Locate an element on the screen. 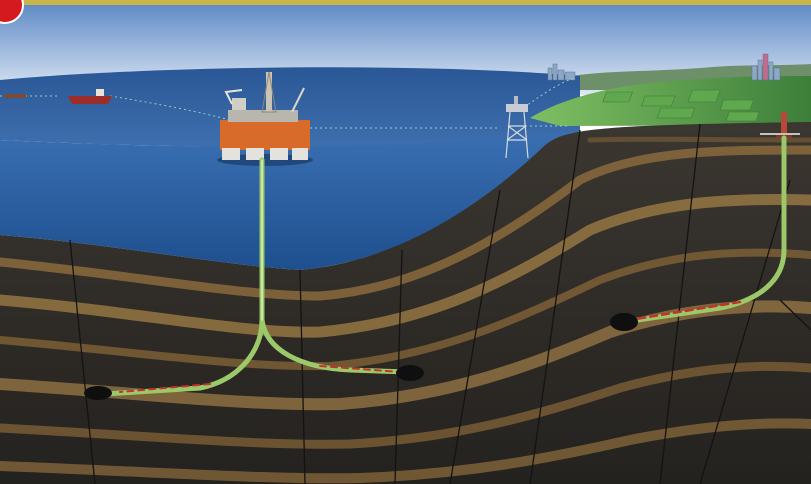 This screenshot has height=484, width=811. tanker-ship-icon is located at coordinates (58, 96).